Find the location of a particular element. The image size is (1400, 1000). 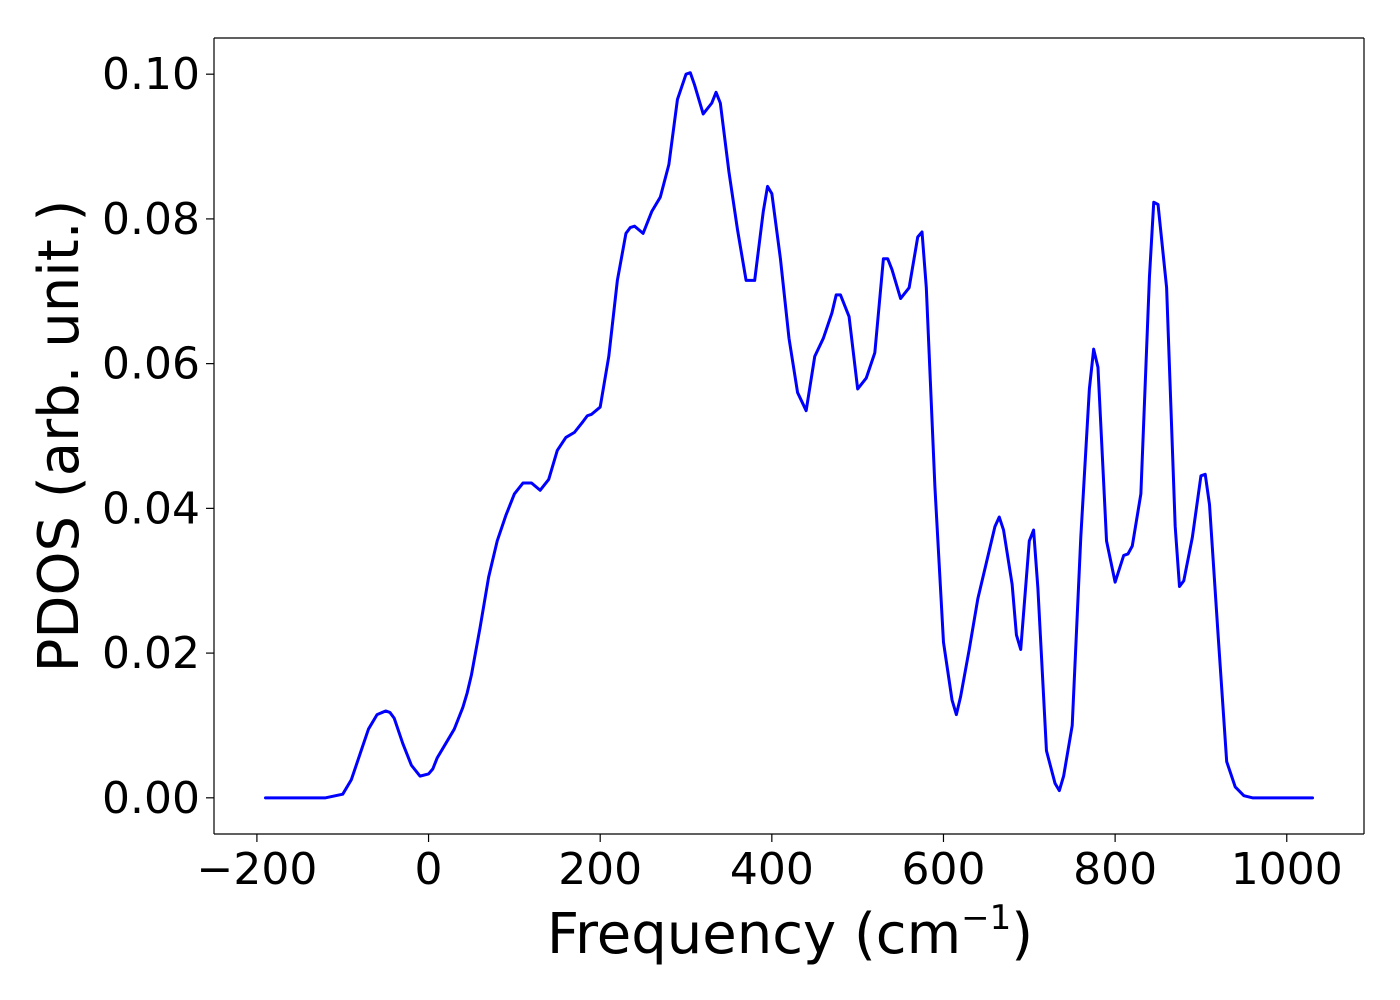

y-tick-label: 0.00 is located at coordinates (151, 798).